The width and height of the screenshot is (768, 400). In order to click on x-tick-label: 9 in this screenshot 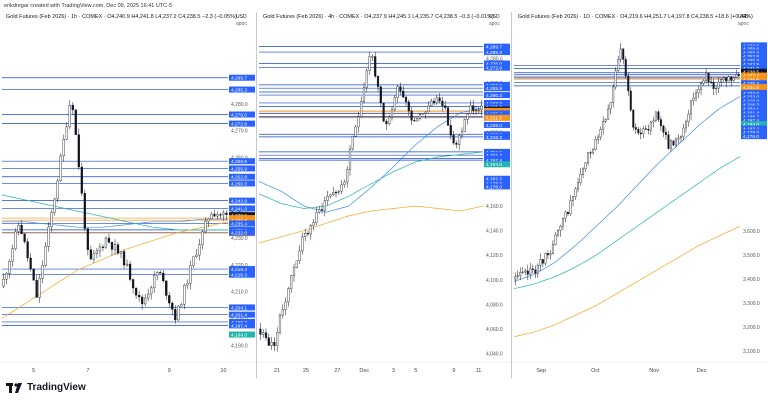, I will do `click(169, 371)`.